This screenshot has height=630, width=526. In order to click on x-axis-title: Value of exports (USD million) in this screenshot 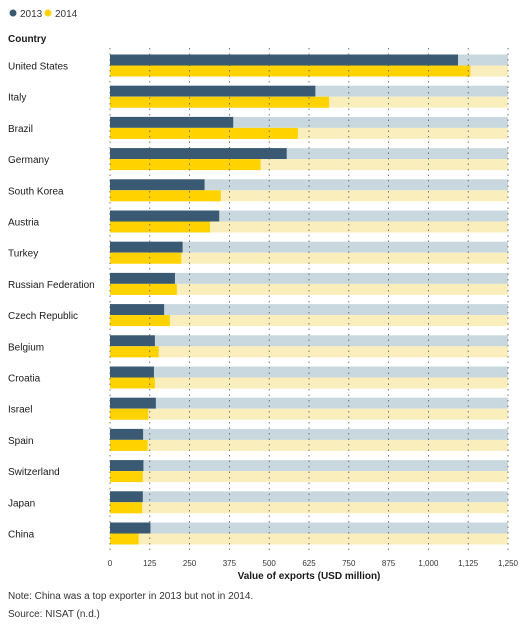, I will do `click(309, 576)`.